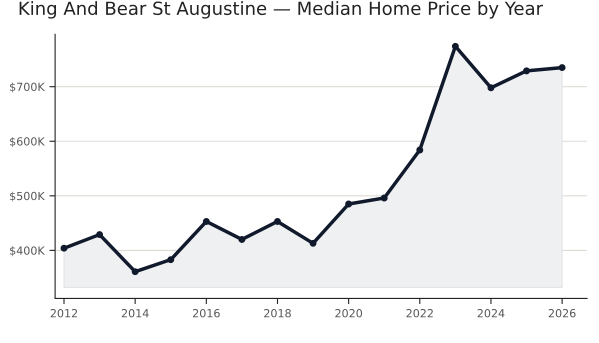  What do you see at coordinates (27, 87) in the screenshot?
I see `y-tick-label: $700K` at bounding box center [27, 87].